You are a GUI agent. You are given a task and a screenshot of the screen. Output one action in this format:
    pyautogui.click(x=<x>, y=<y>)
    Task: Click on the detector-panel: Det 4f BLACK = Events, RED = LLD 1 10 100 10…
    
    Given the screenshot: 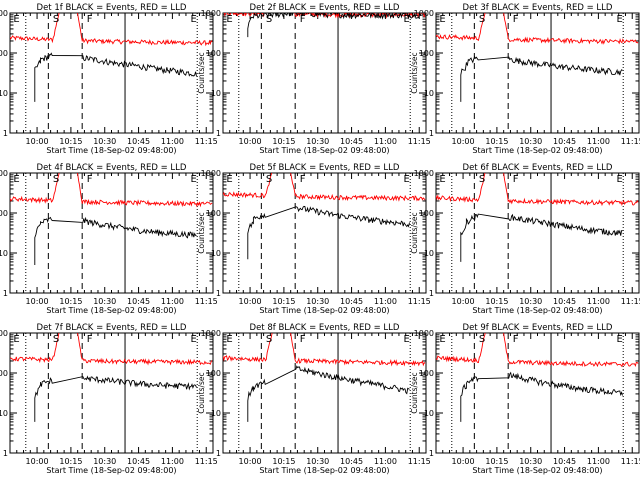 What is the action you would take?
    pyautogui.click(x=109, y=239)
    